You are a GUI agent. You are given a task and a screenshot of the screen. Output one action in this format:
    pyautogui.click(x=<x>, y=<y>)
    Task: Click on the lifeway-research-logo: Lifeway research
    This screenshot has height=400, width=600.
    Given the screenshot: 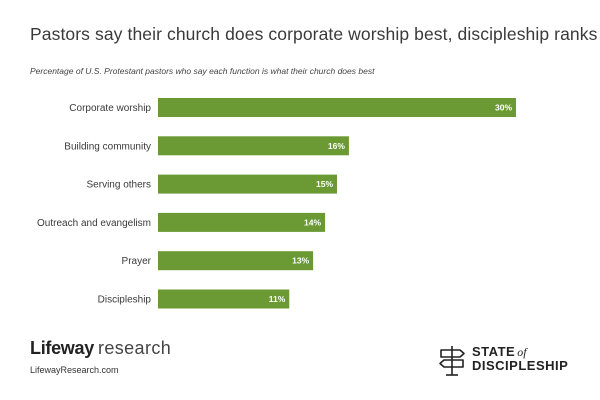 What is the action you would take?
    pyautogui.click(x=100, y=348)
    